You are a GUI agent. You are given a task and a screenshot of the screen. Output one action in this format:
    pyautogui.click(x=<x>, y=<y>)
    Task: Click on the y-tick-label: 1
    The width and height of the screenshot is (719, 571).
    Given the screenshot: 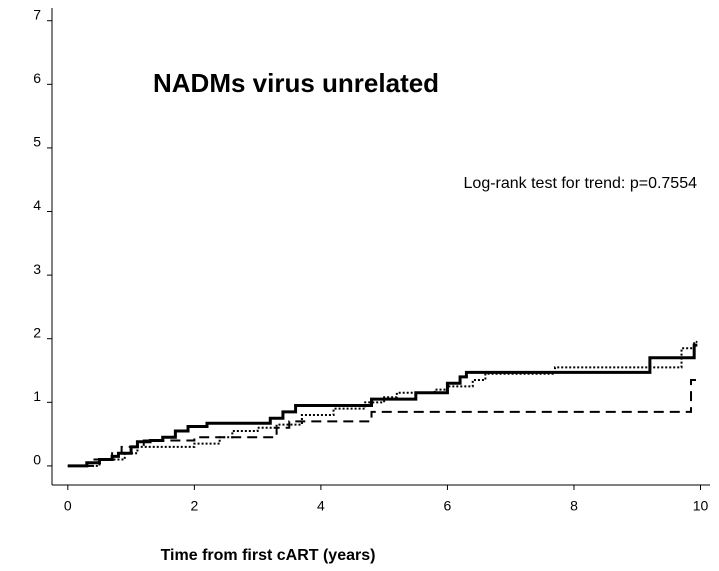 What is the action you would take?
    pyautogui.click(x=37, y=396)
    